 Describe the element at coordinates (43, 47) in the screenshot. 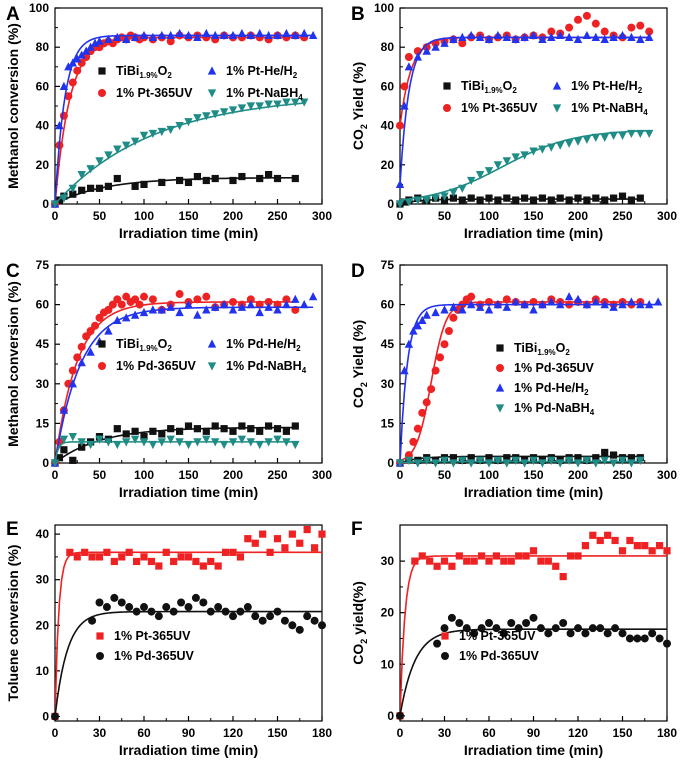

I see `y-tick-label: 80` at that location.